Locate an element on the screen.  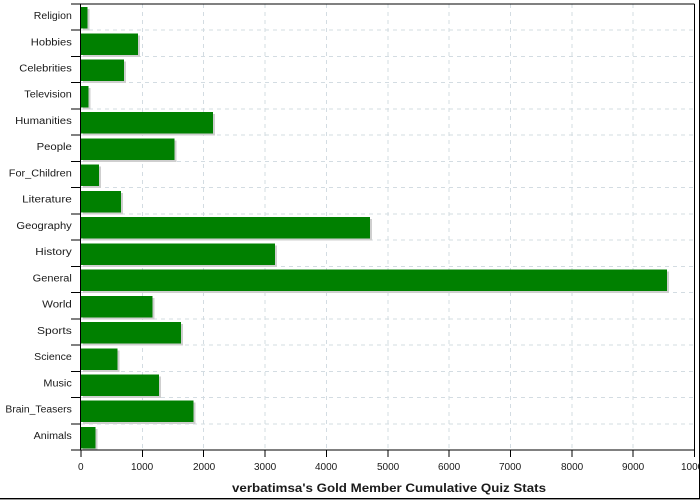
svg-text: 3000 is located at coordinates (265, 467).